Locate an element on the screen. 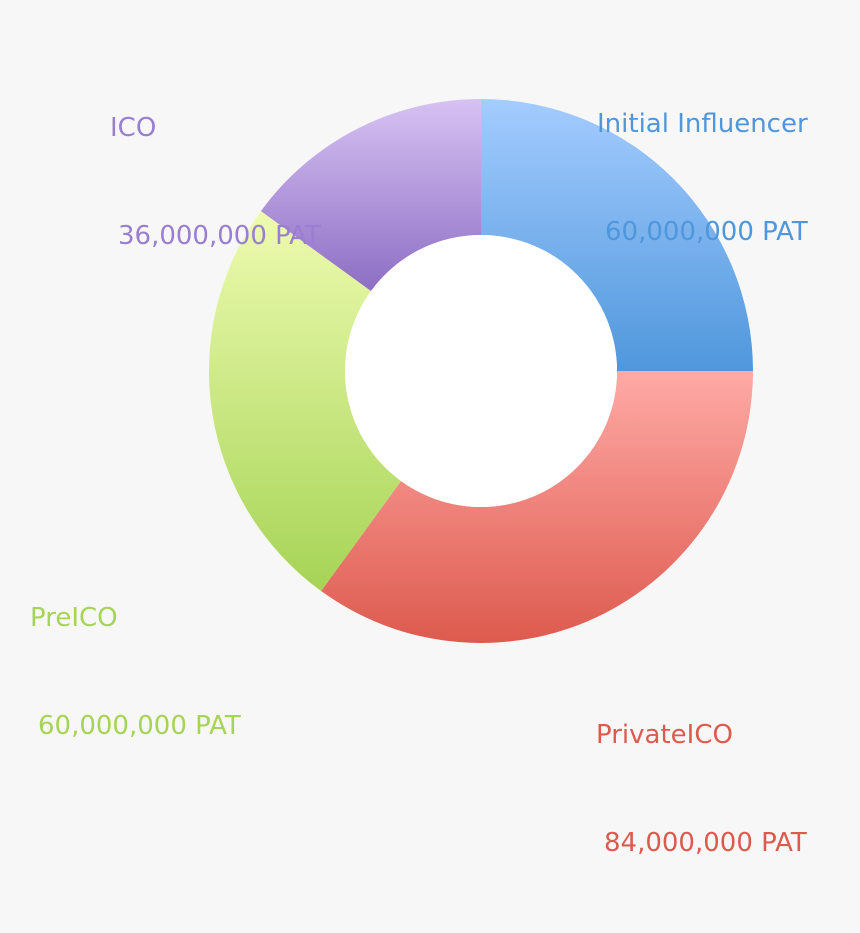 Image resolution: width=860 pixels, height=933 pixels. slice-label-pre-ico: PreICO 60,000,000 PAT is located at coordinates (135, 672).